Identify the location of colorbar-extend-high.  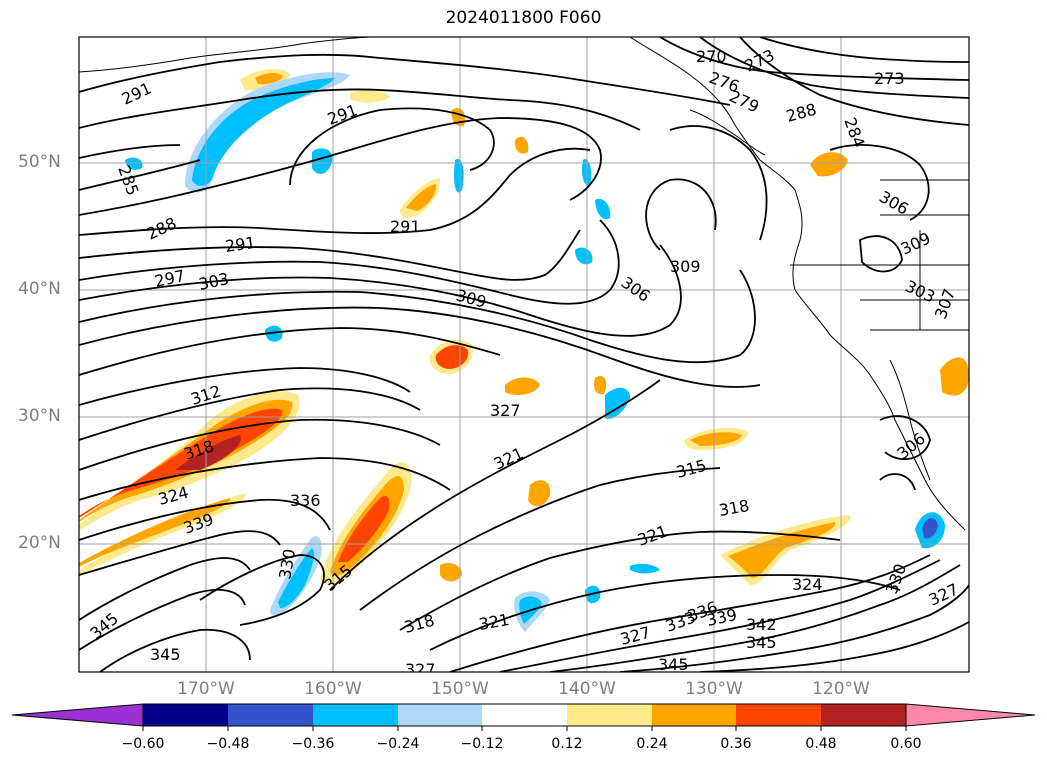
(970, 715).